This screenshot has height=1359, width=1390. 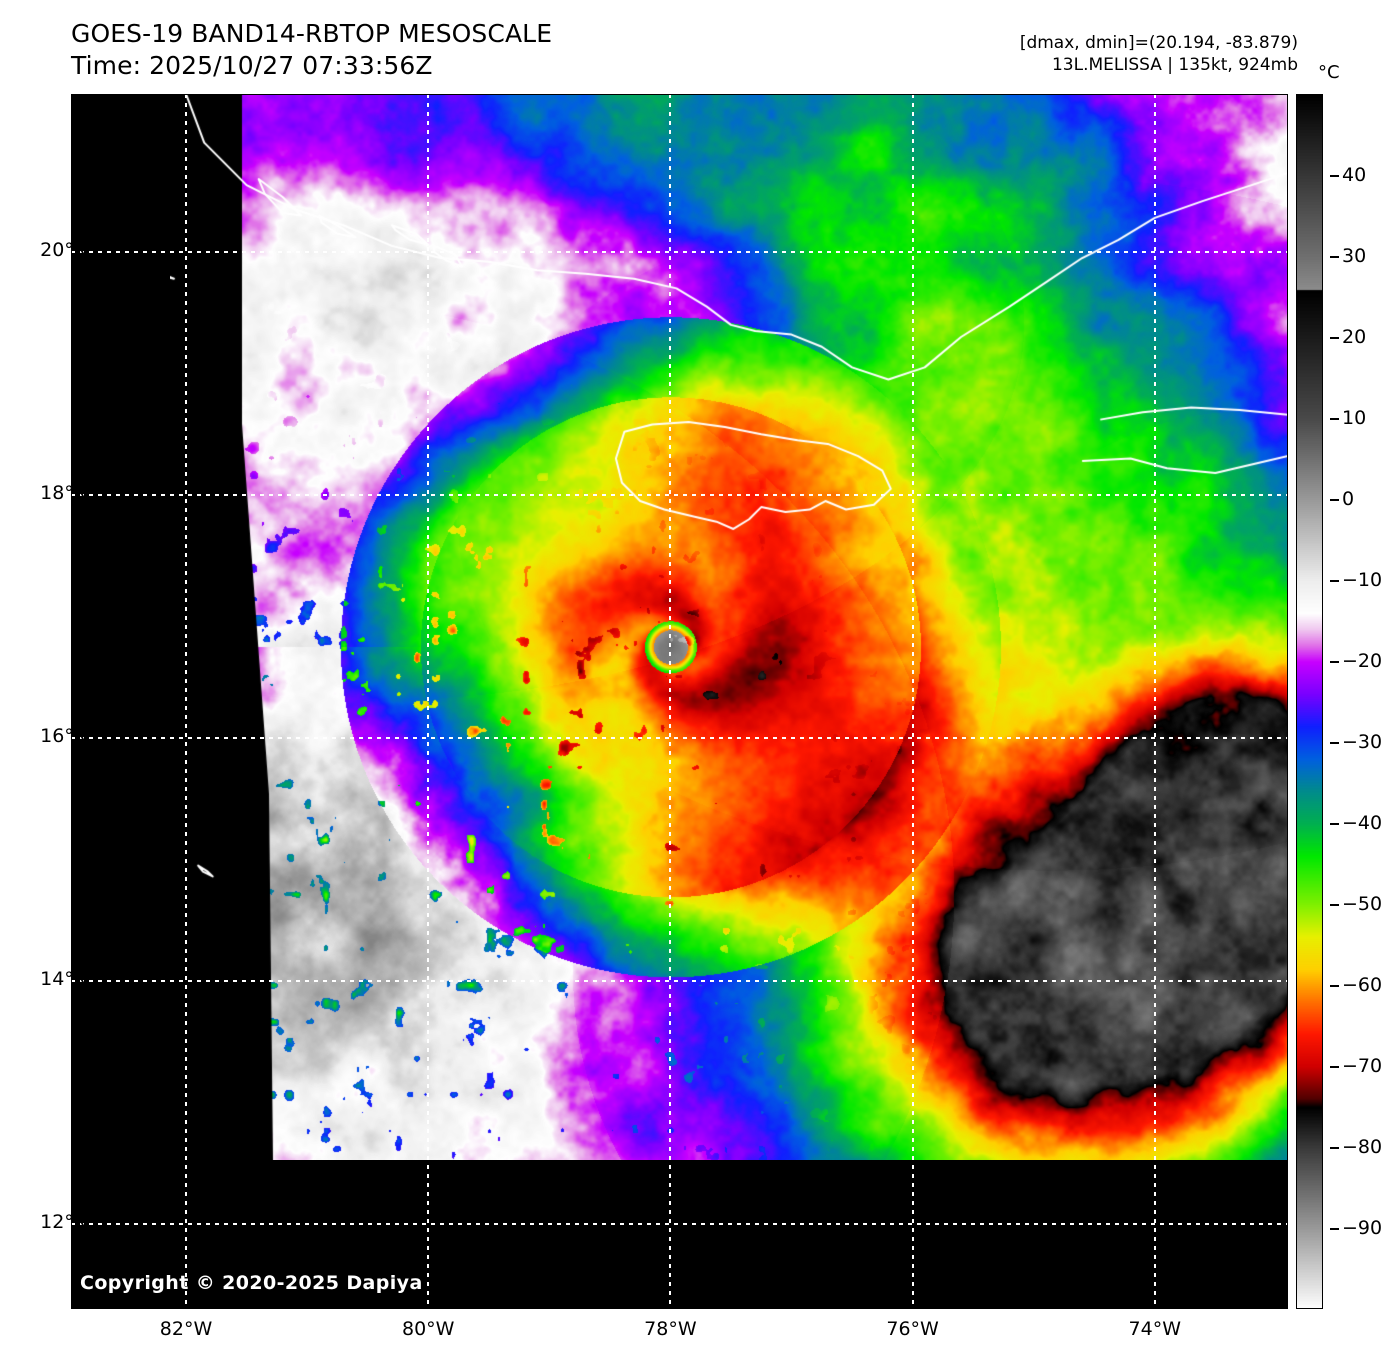 What do you see at coordinates (1356, 742) in the screenshot?
I see `colorbar-tick-−30: −30` at bounding box center [1356, 742].